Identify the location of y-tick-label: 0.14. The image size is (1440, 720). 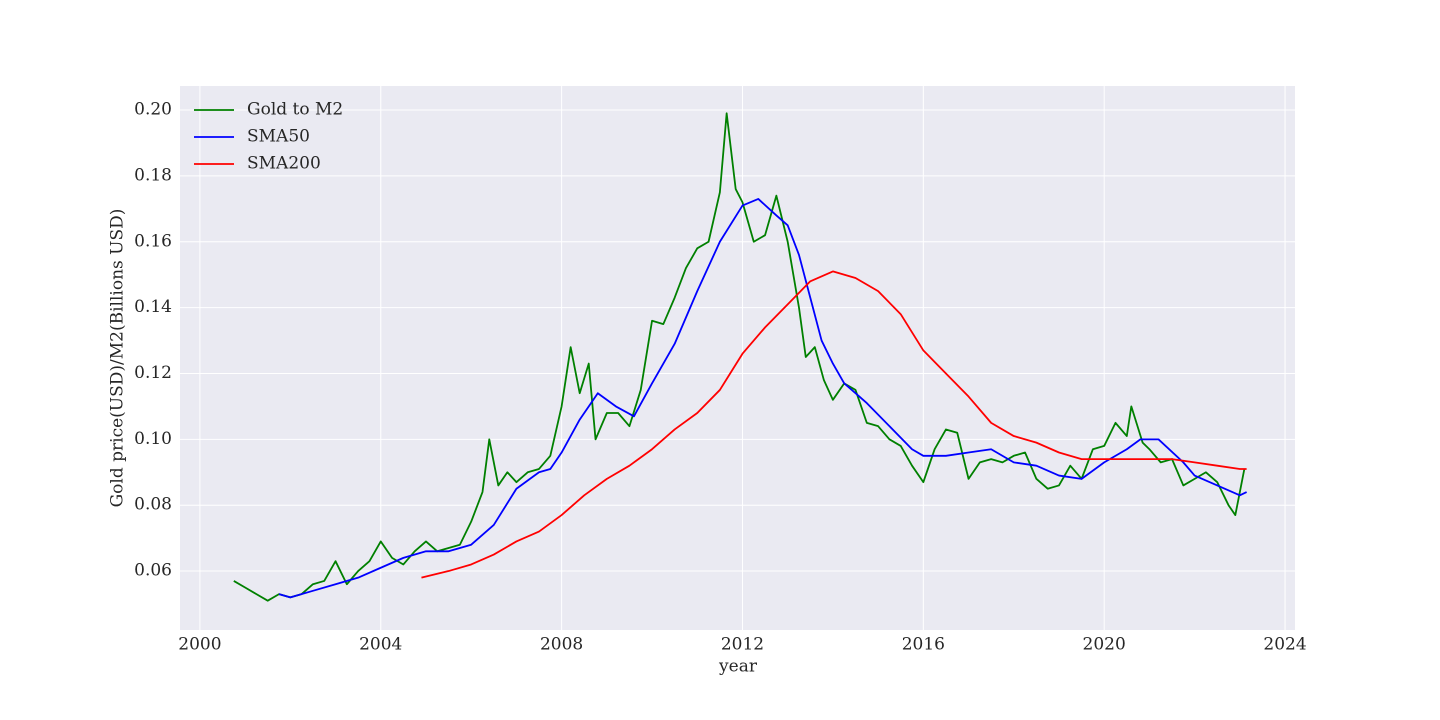
(153, 307).